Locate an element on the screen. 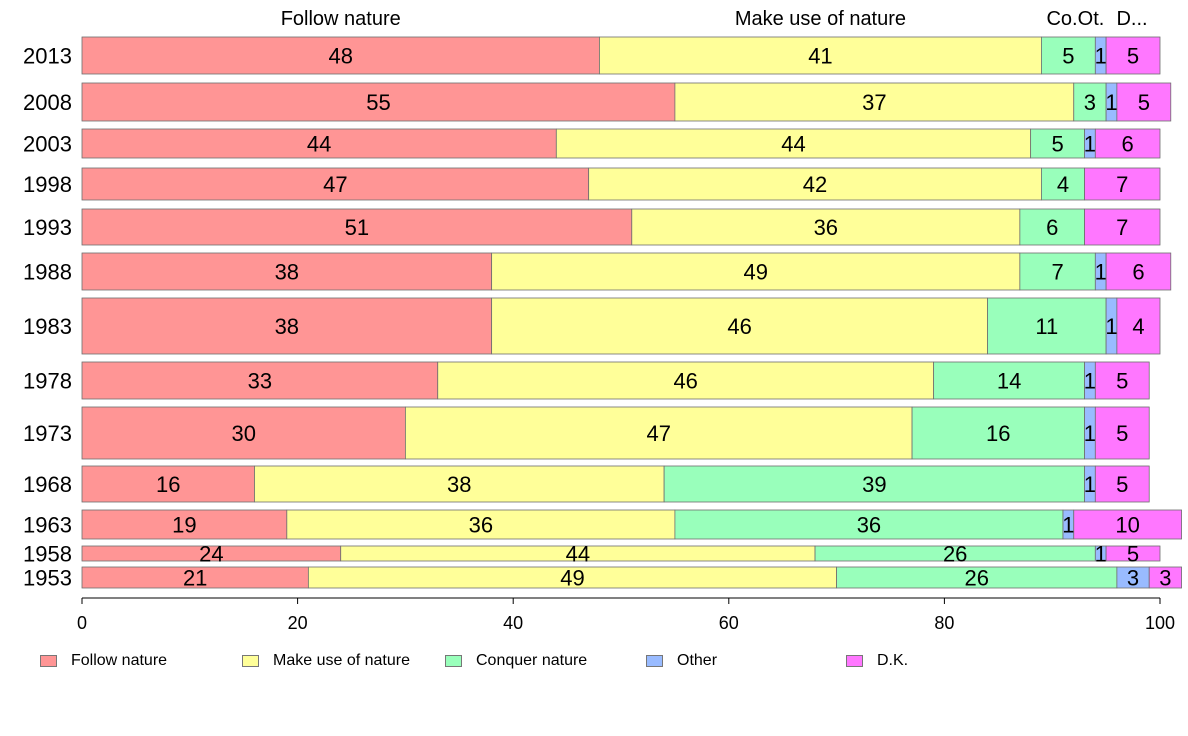 The height and width of the screenshot is (736, 1188). bar-segment-1968-conquer-nature is located at coordinates (874, 484).